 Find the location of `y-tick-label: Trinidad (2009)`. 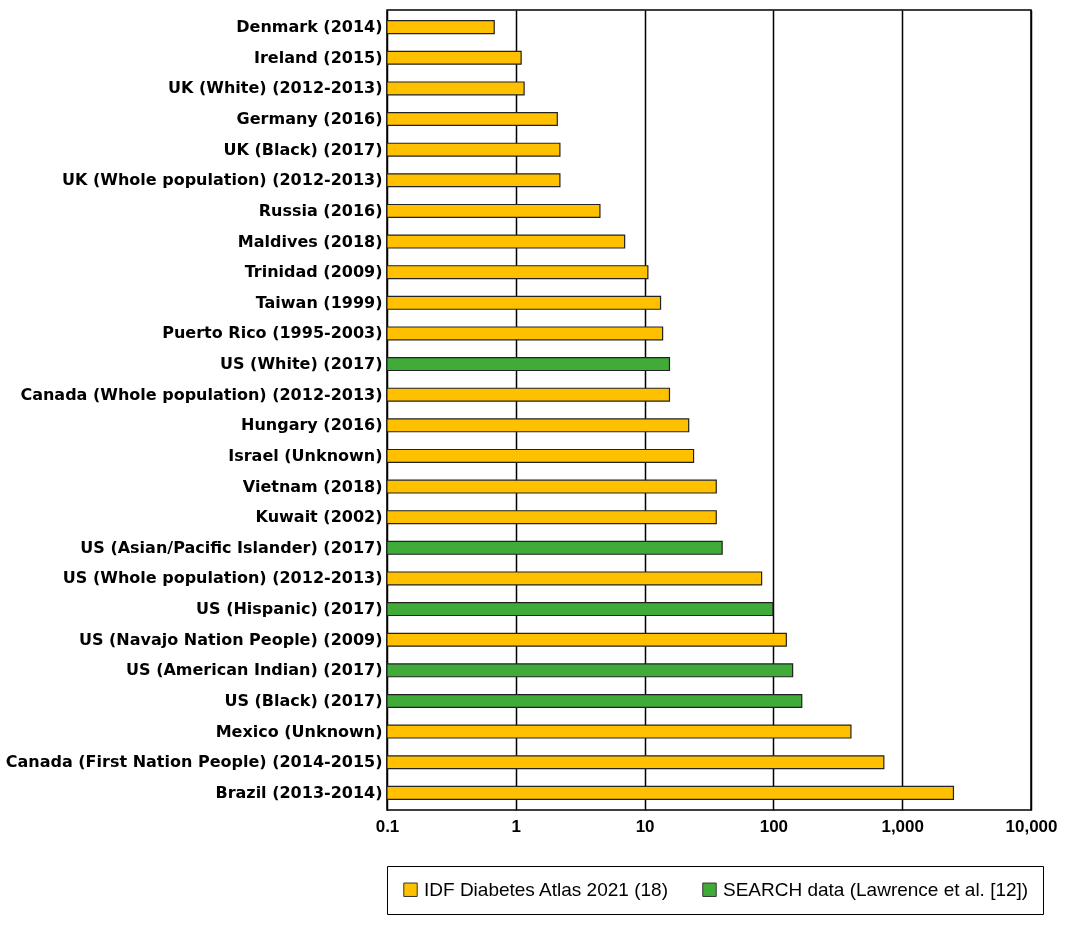

y-tick-label: Trinidad (2009) is located at coordinates (313, 272).